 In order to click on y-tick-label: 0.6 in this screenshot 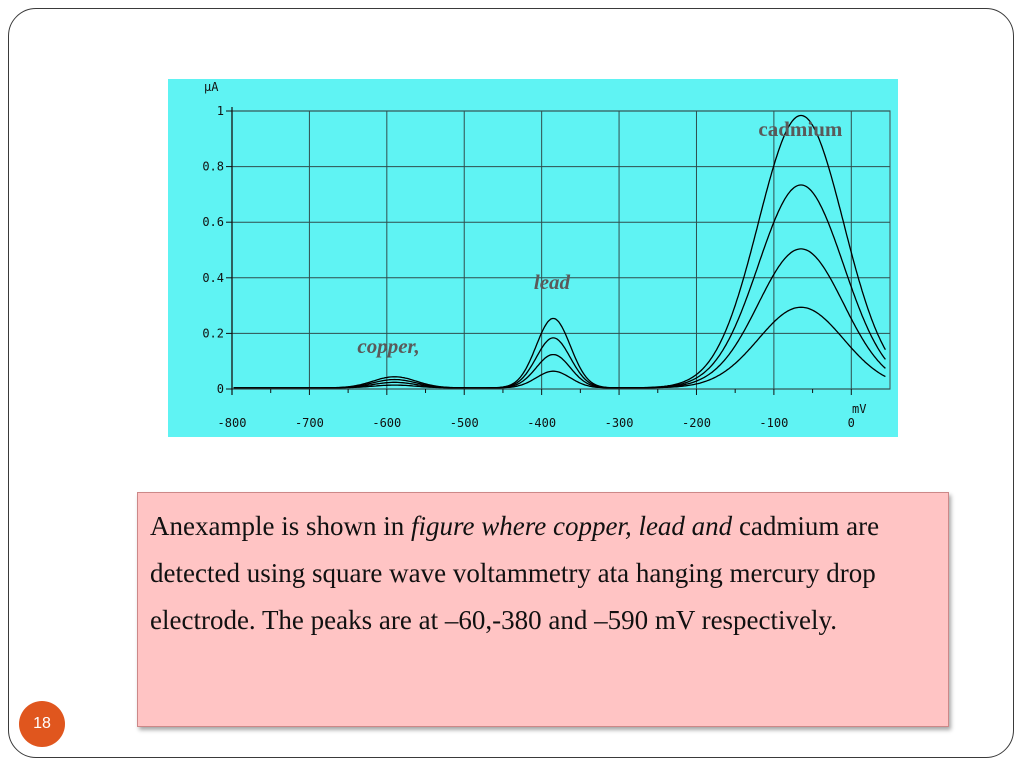, I will do `click(213, 222)`.